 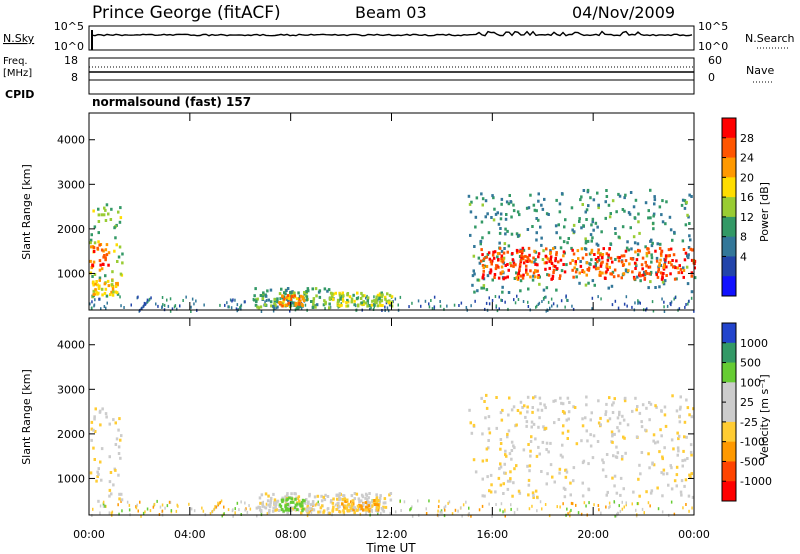 I want to click on colorbar-swatch, so click(x=729, y=128).